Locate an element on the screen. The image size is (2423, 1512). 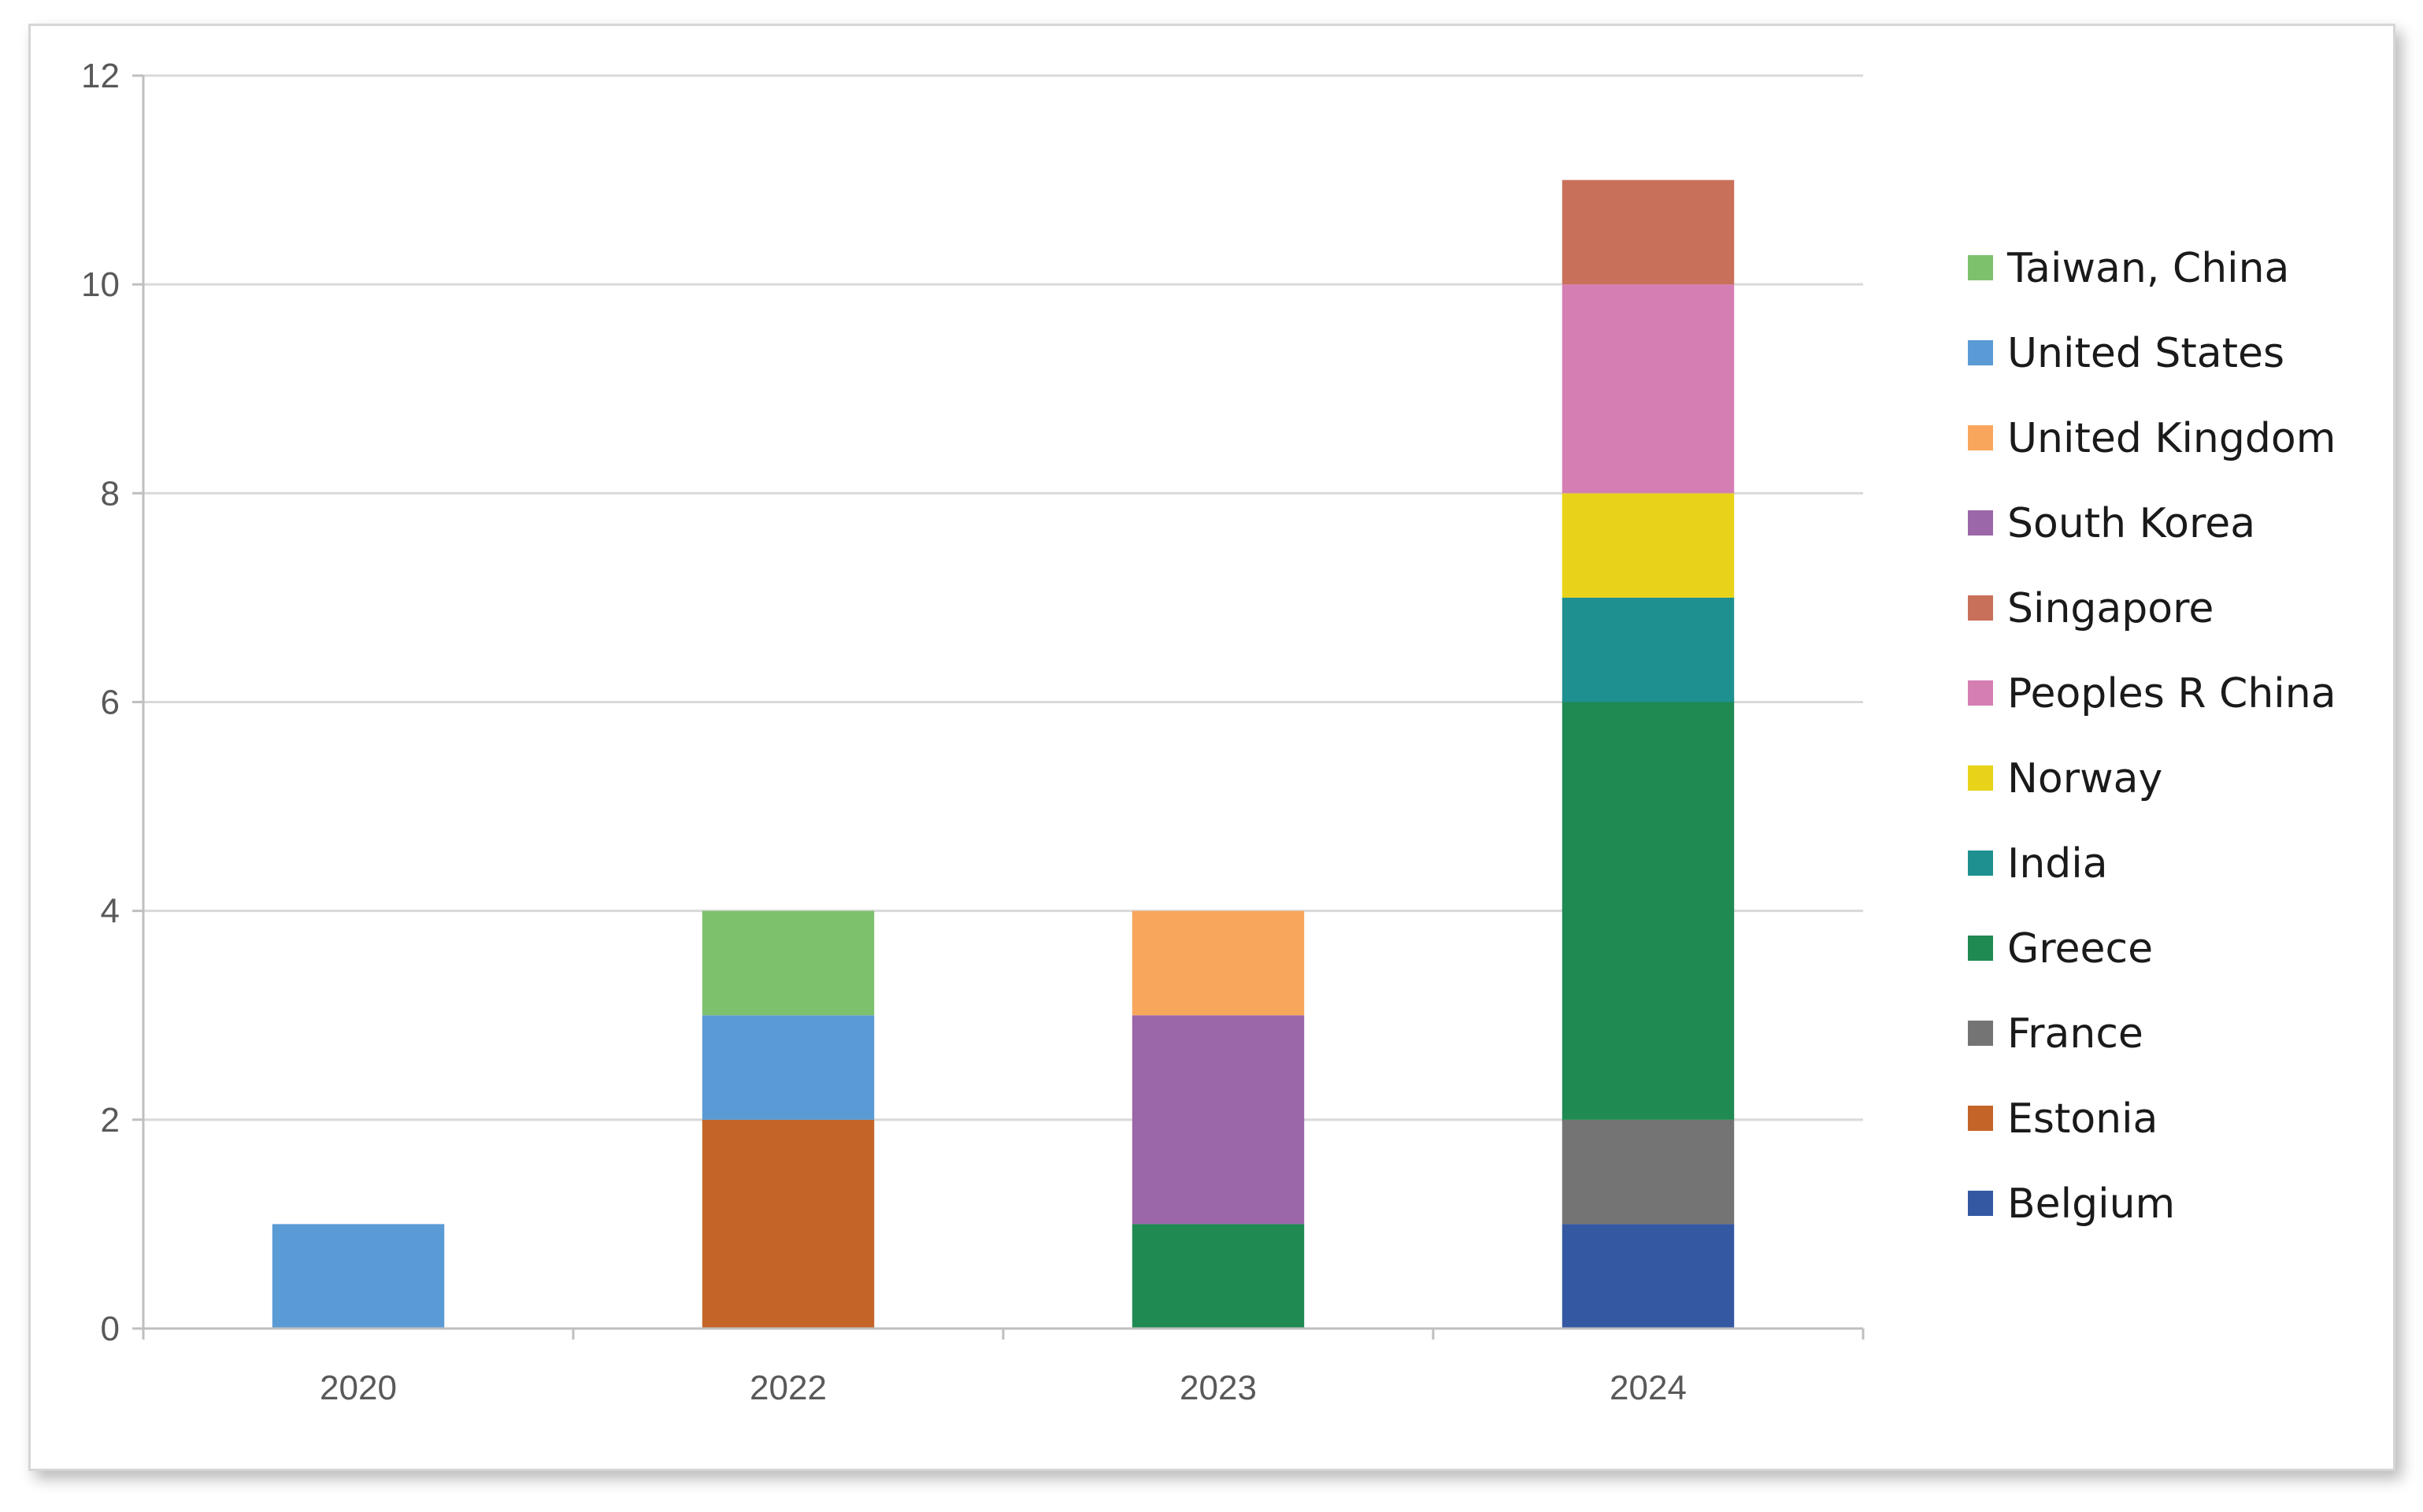
y-tick-label: 6 is located at coordinates (111, 703).